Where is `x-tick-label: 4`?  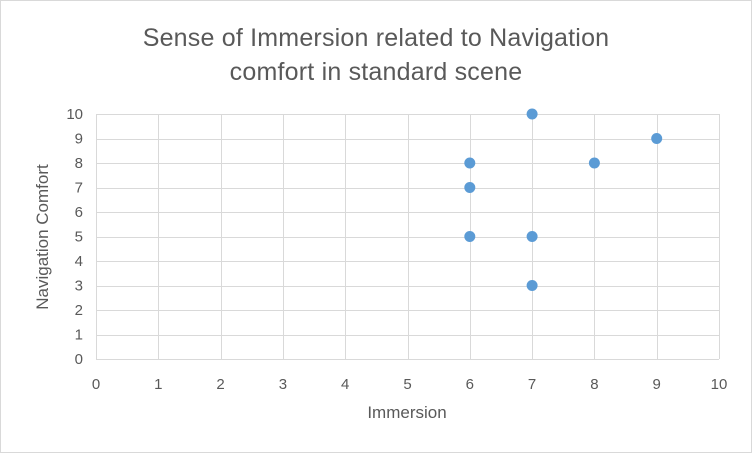 x-tick-label: 4 is located at coordinates (345, 384).